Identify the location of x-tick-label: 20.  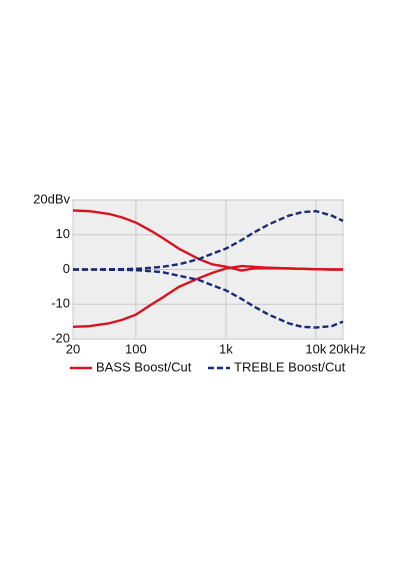
(73, 348).